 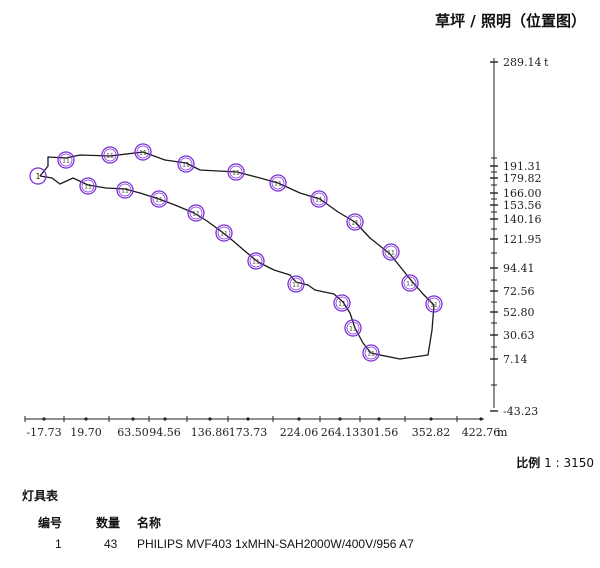 I want to click on legend-row-id: 1, so click(x=58, y=544).